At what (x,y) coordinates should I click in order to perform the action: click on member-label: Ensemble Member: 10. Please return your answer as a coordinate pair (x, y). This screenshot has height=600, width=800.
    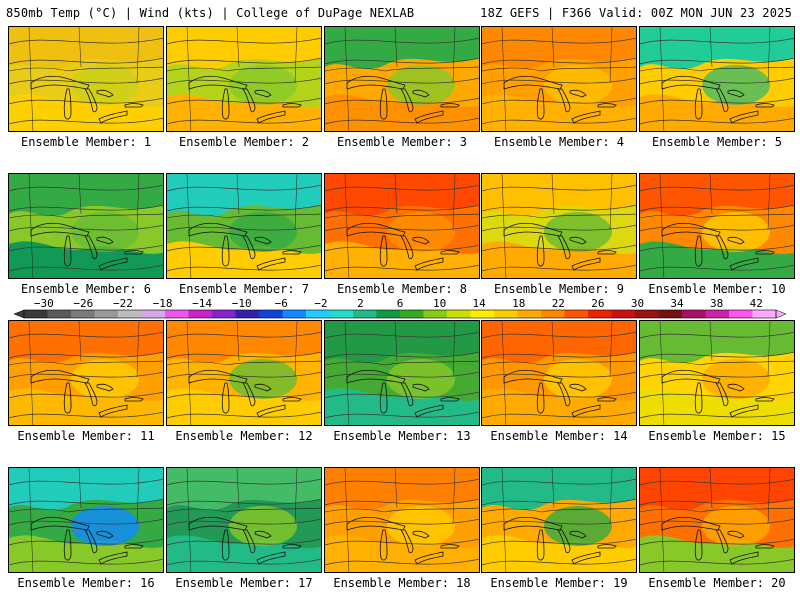
    Looking at the image, I should click on (717, 289).